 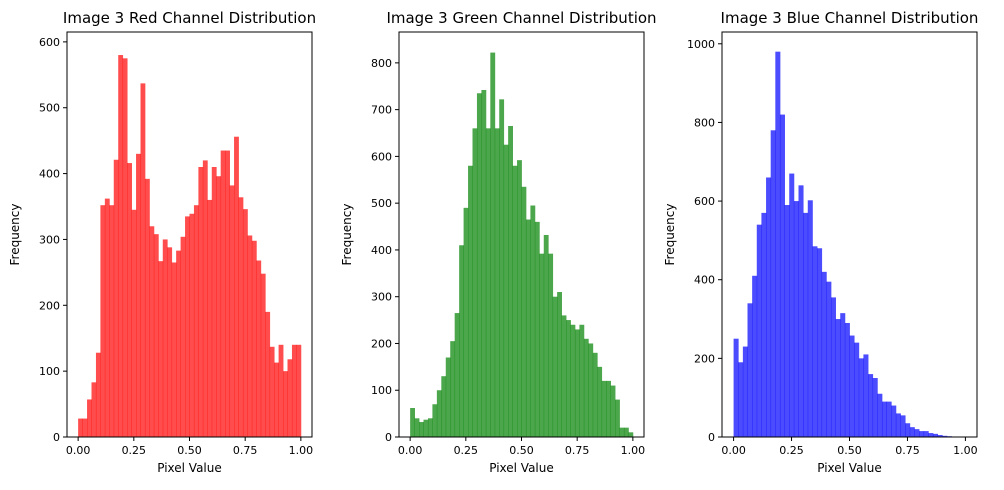 I want to click on y-tick-label: 800, so click(x=381, y=63).